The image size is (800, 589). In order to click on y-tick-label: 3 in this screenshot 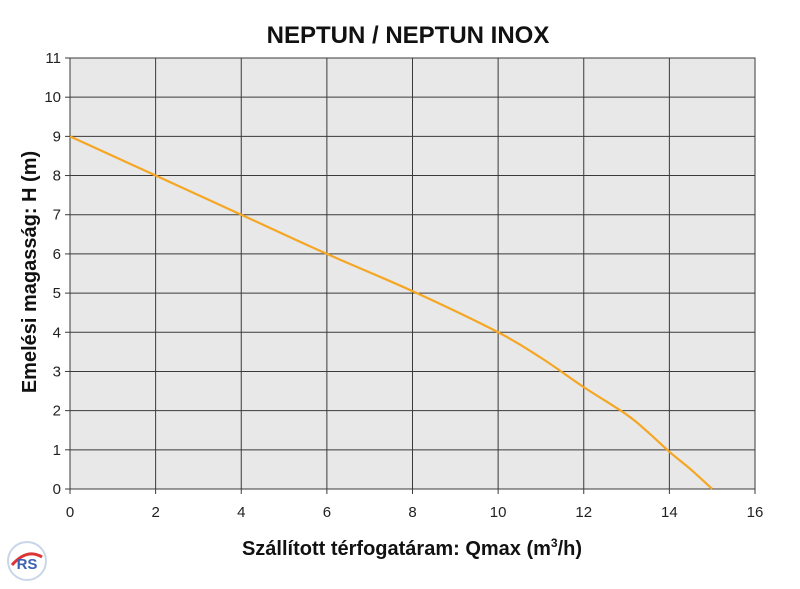, I will do `click(57, 371)`.